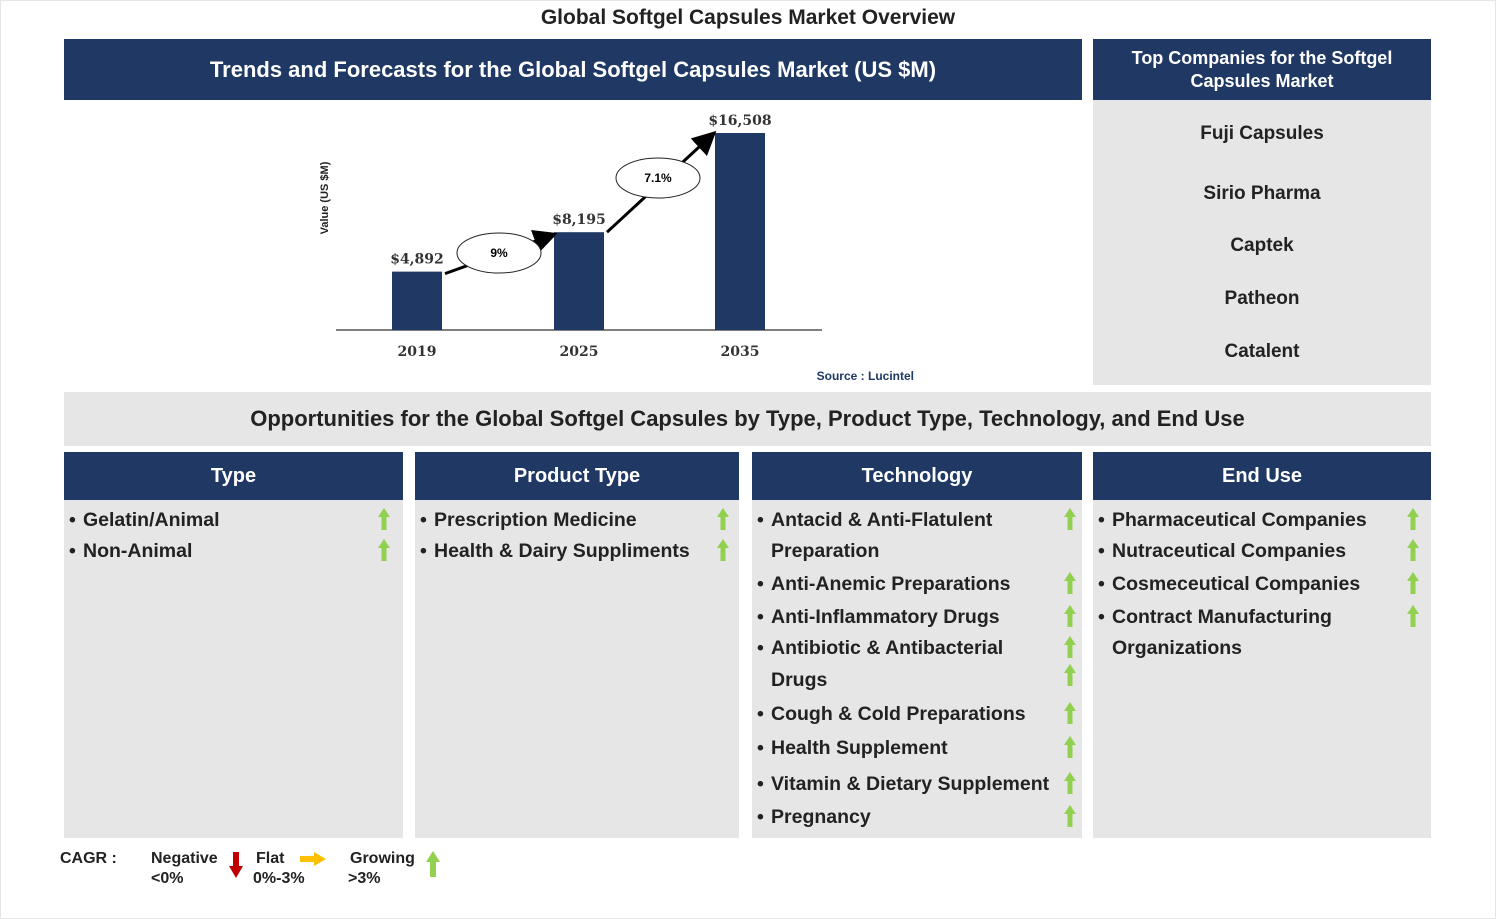 The height and width of the screenshot is (919, 1496). I want to click on company-item: Captek, so click(1262, 245).